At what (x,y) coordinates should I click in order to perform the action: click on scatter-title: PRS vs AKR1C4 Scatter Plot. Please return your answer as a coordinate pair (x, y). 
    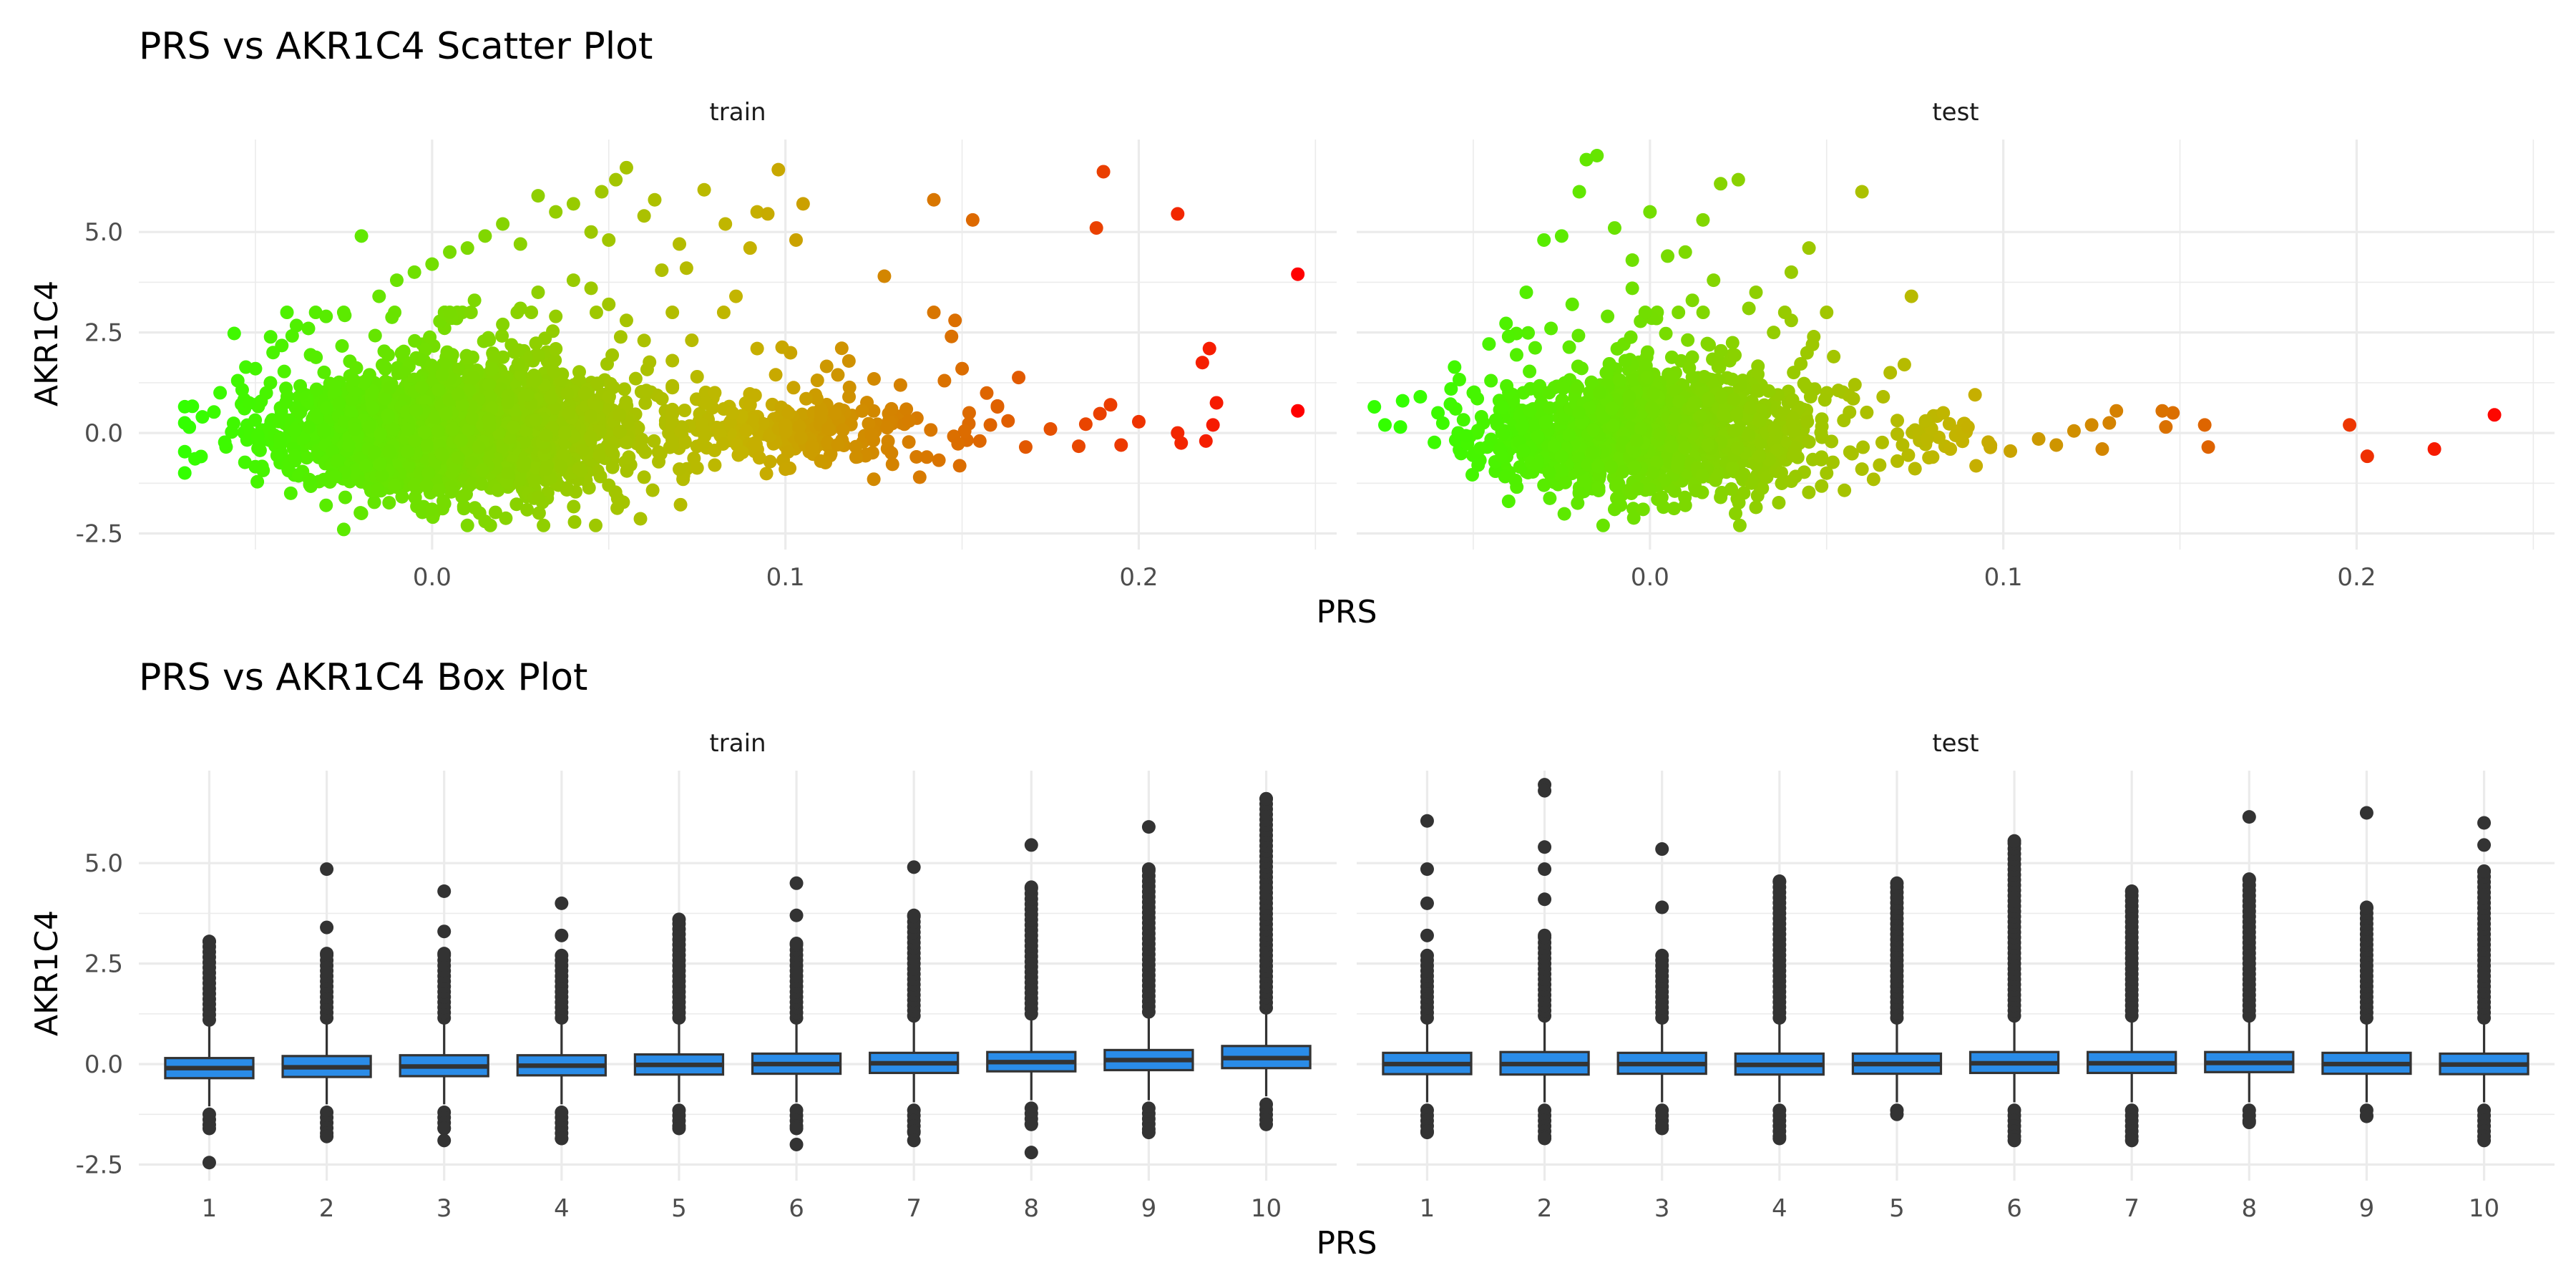
    Looking at the image, I should click on (396, 46).